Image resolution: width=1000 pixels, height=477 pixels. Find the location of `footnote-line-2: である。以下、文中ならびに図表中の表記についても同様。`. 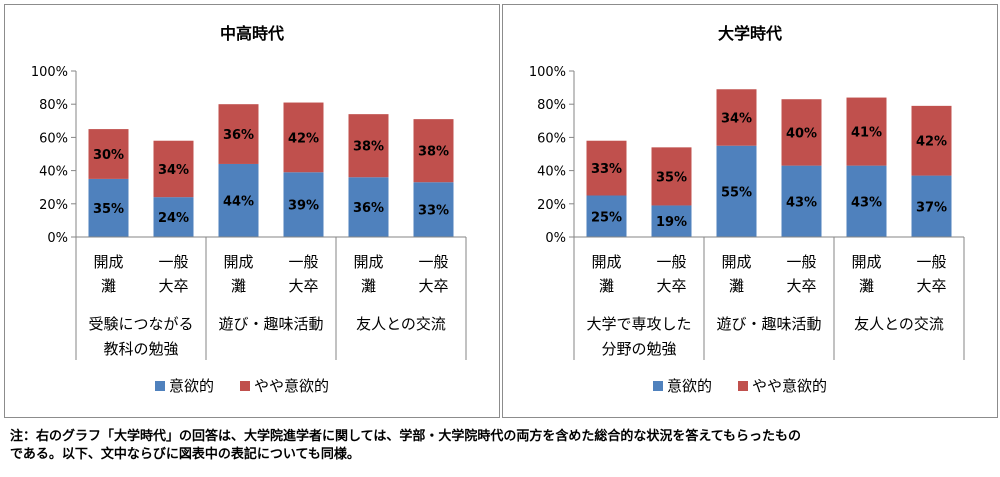

footnote-line-2: である。以下、文中ならびに図表中の表記についても同様。 is located at coordinates (185, 454).